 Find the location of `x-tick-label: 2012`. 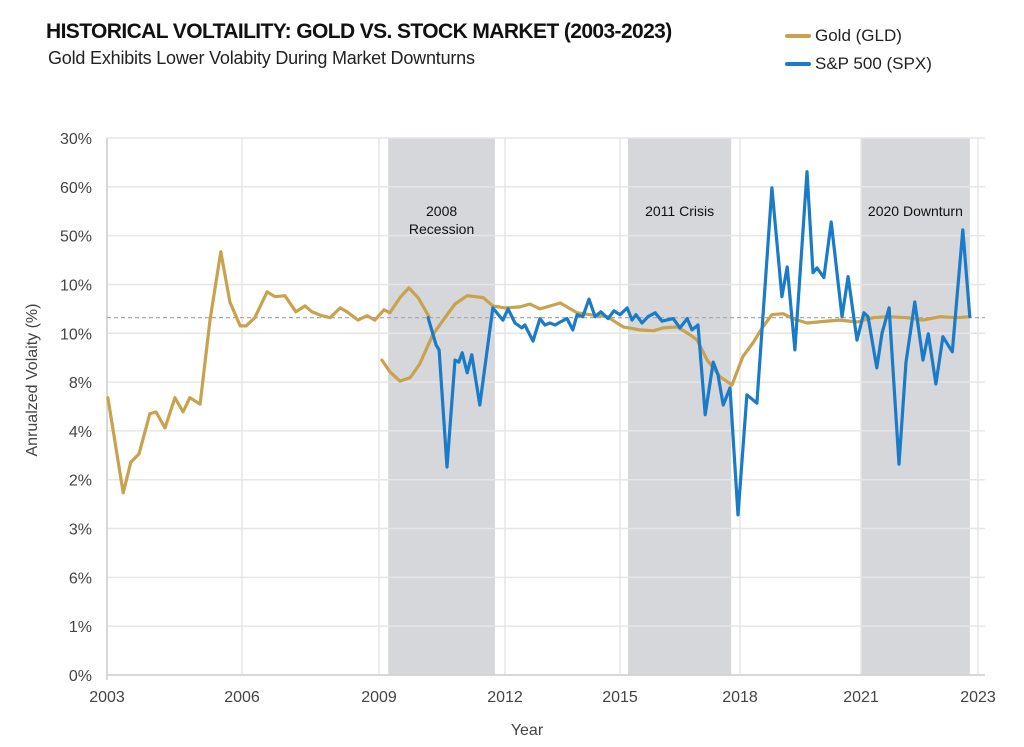

x-tick-label: 2012 is located at coordinates (505, 697).